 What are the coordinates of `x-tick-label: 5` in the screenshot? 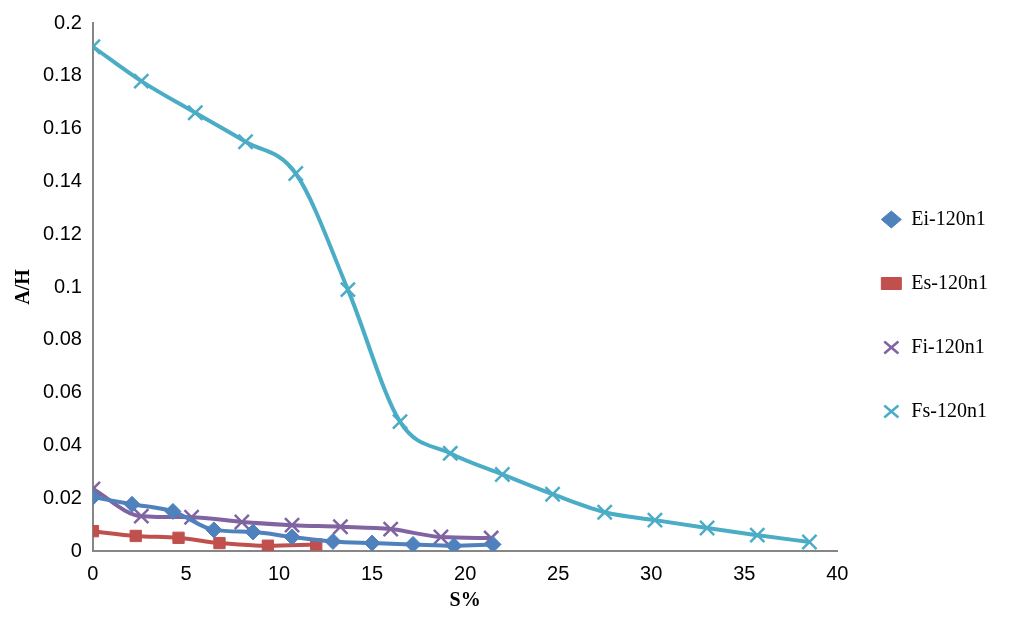 It's located at (186, 572).